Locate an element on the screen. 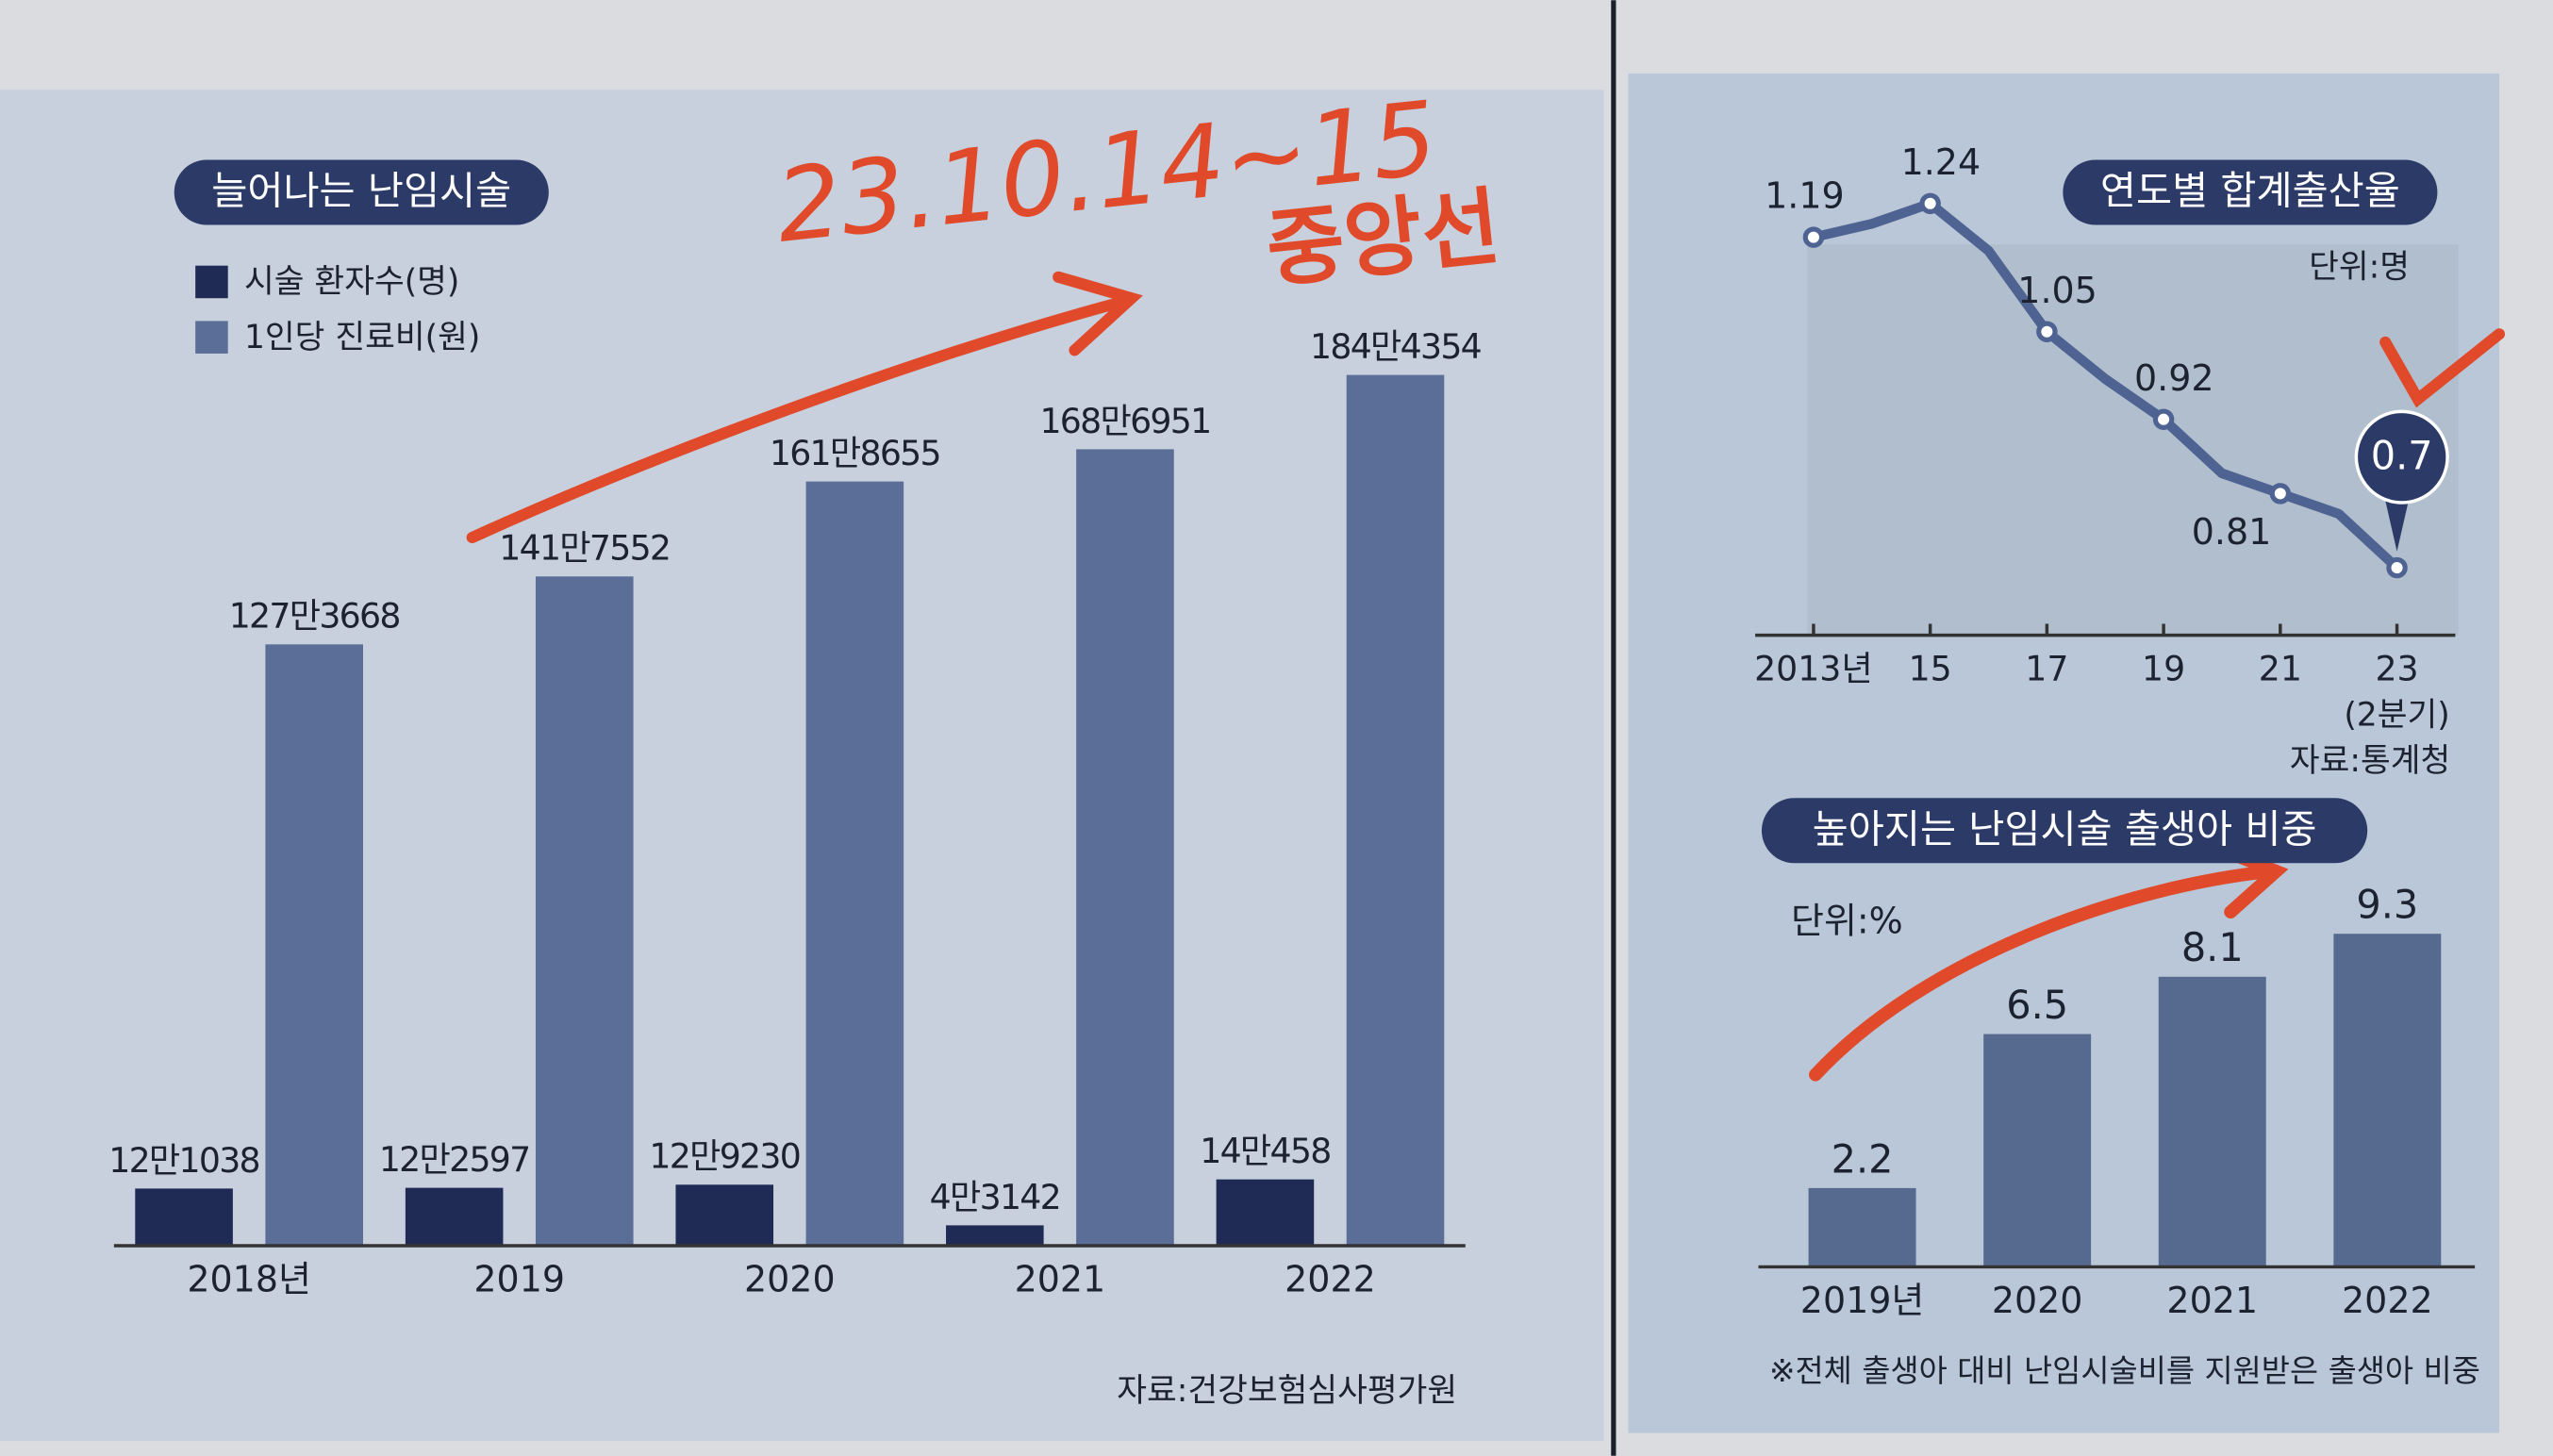 The image size is (2553, 1456). legend-label: 1인당 진료비(원) is located at coordinates (362, 337).